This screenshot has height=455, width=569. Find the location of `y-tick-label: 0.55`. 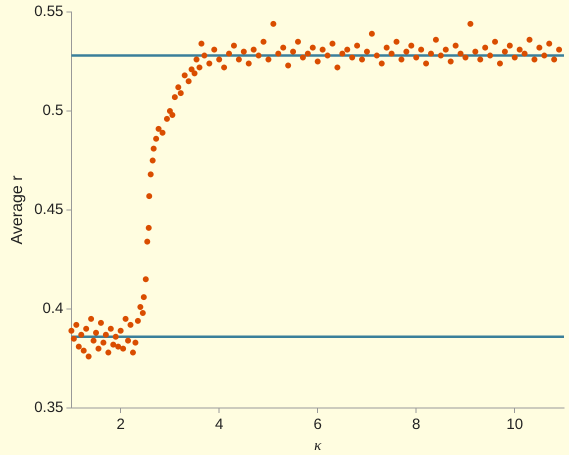

y-tick-label: 0.55 is located at coordinates (49, 11).